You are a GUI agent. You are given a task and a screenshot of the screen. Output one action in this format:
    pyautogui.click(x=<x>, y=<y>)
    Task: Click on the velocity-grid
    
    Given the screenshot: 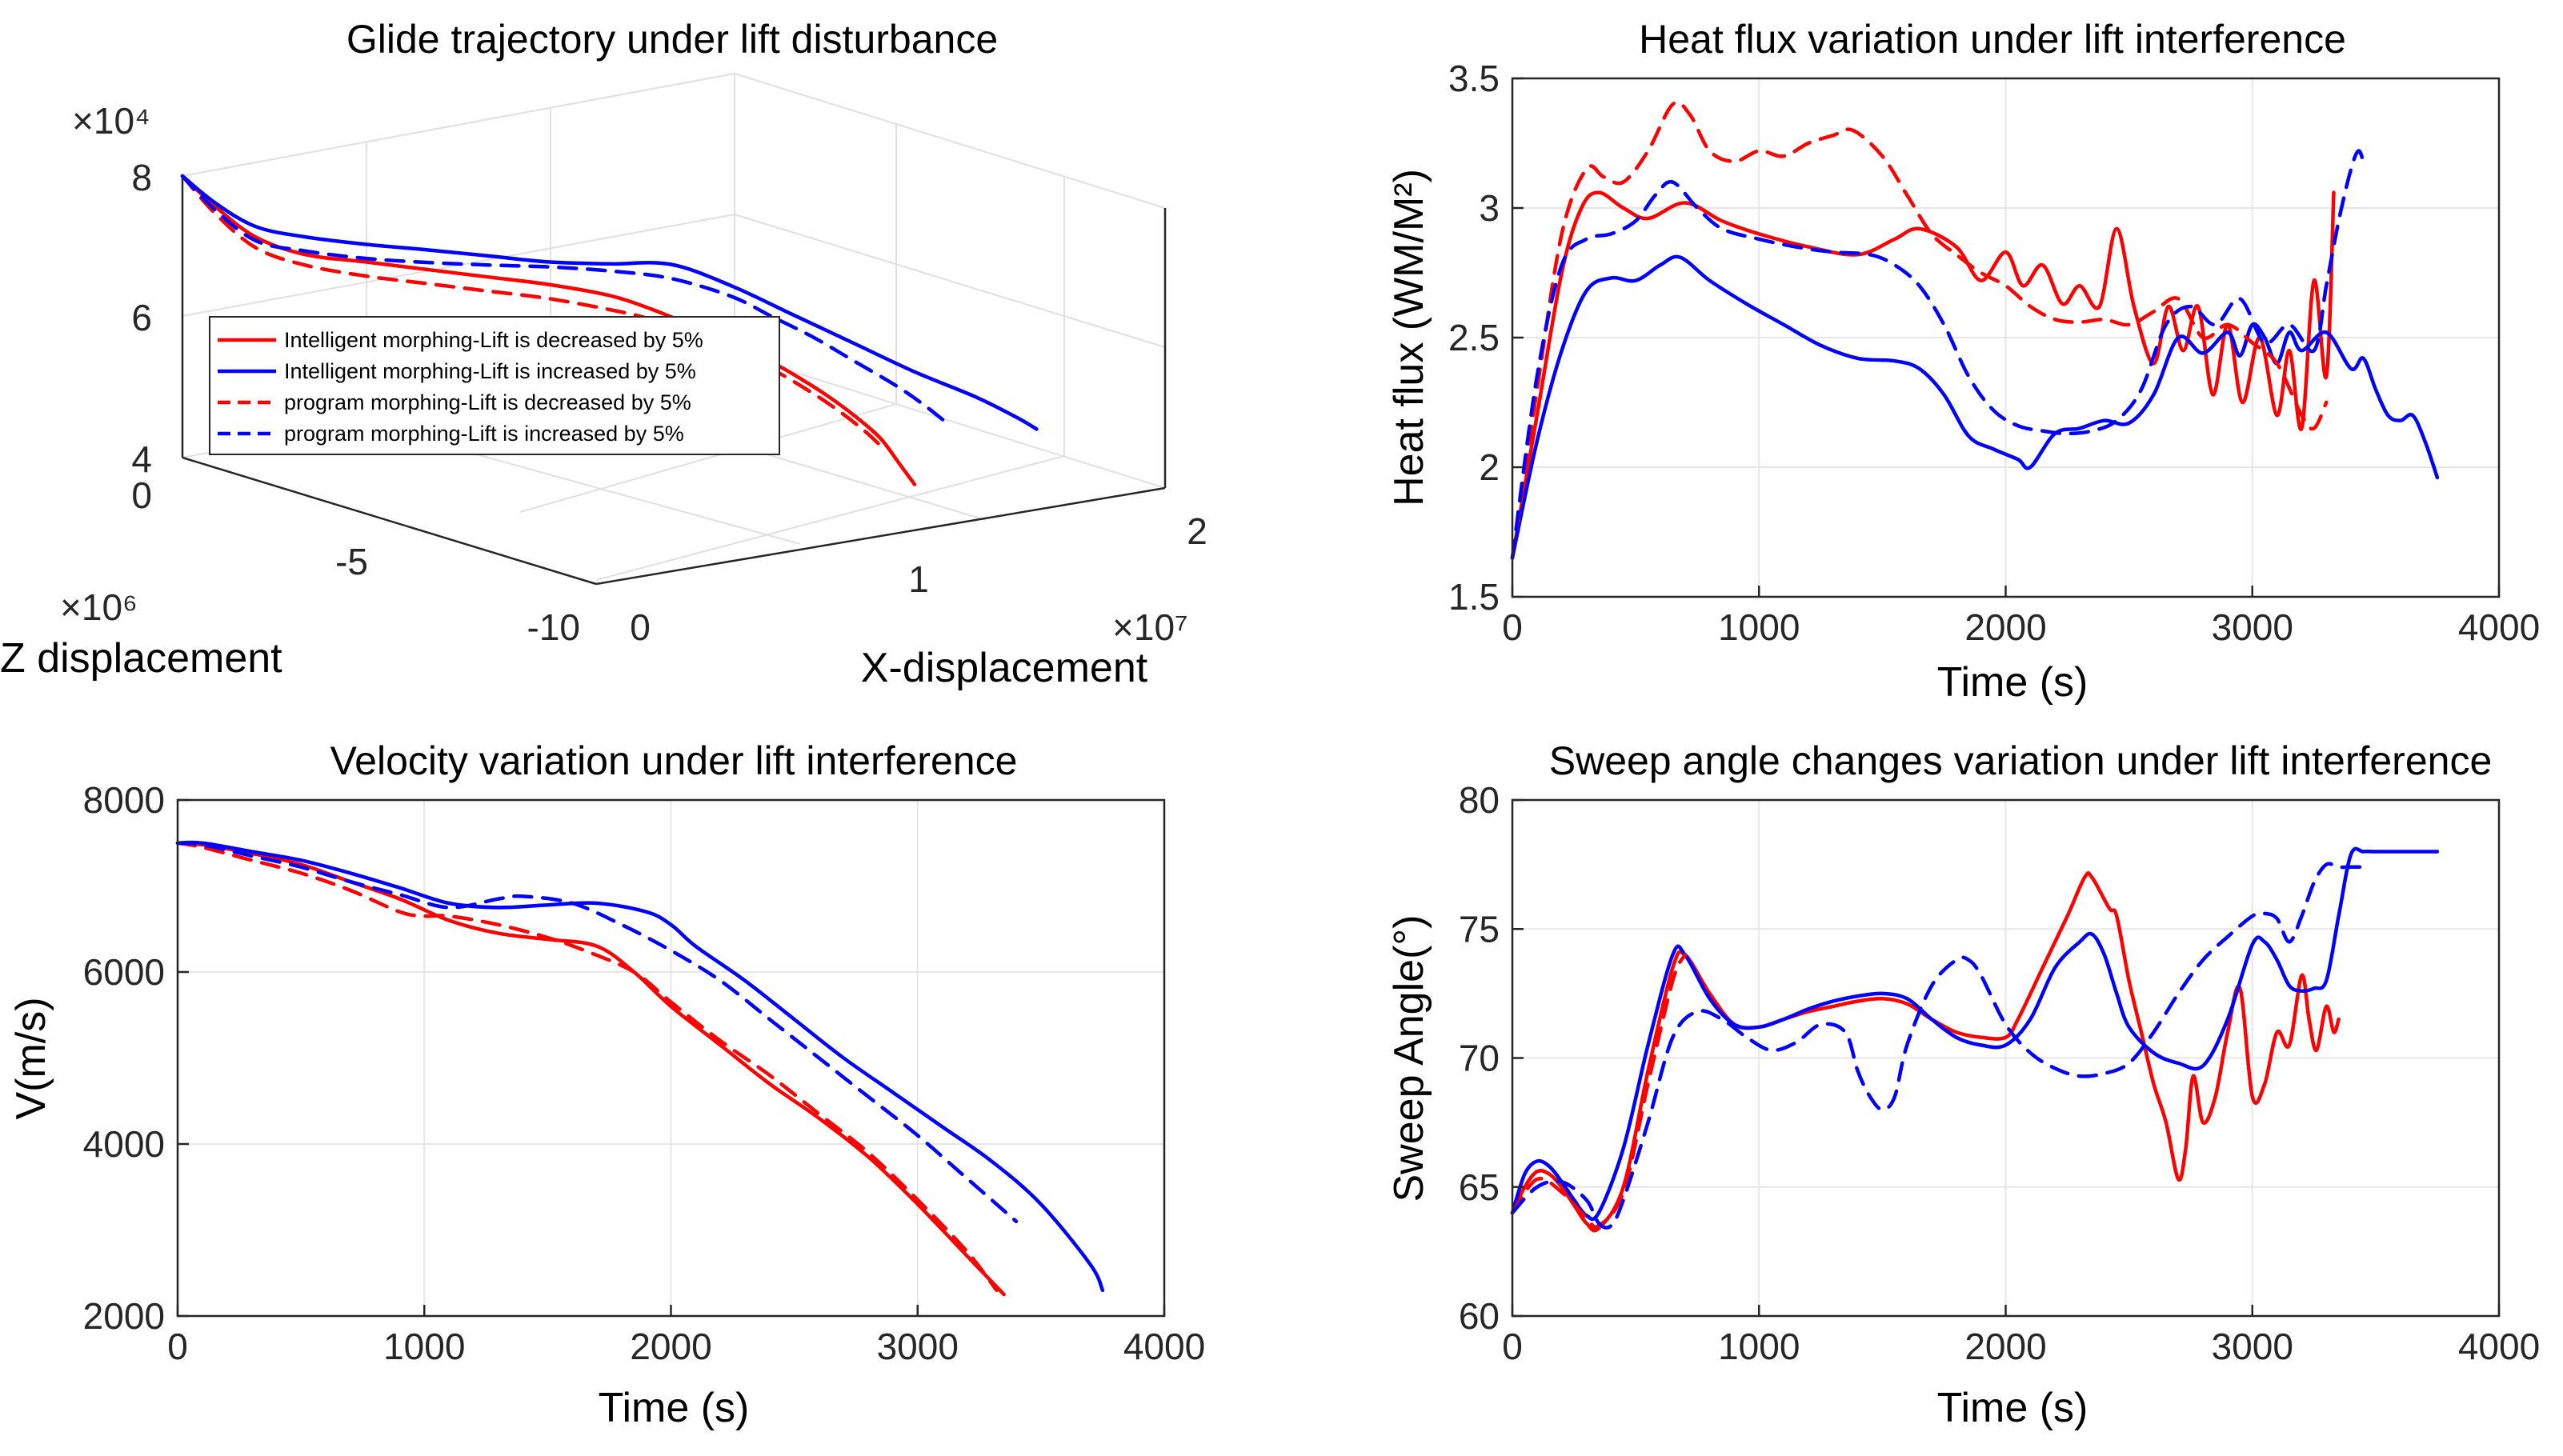 What is the action you would take?
    pyautogui.click(x=671, y=1058)
    